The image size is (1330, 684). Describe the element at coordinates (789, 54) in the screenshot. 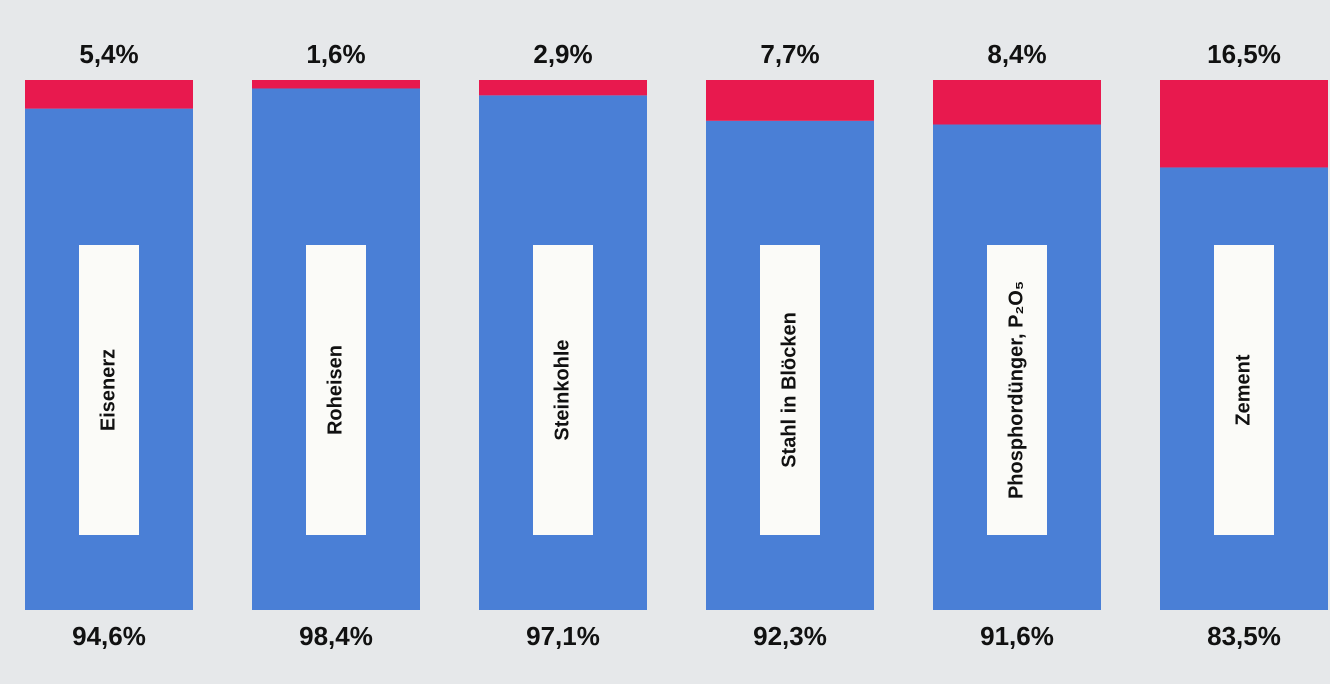

I see `value-label: 7,7%` at that location.